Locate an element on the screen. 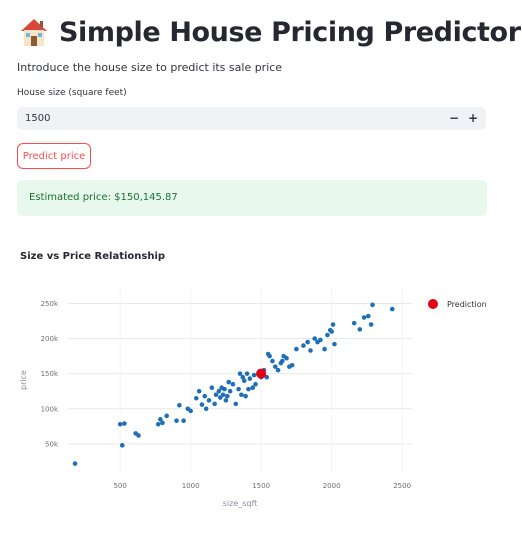 The image size is (522, 536). y-tick-label: 50k is located at coordinates (52, 444).